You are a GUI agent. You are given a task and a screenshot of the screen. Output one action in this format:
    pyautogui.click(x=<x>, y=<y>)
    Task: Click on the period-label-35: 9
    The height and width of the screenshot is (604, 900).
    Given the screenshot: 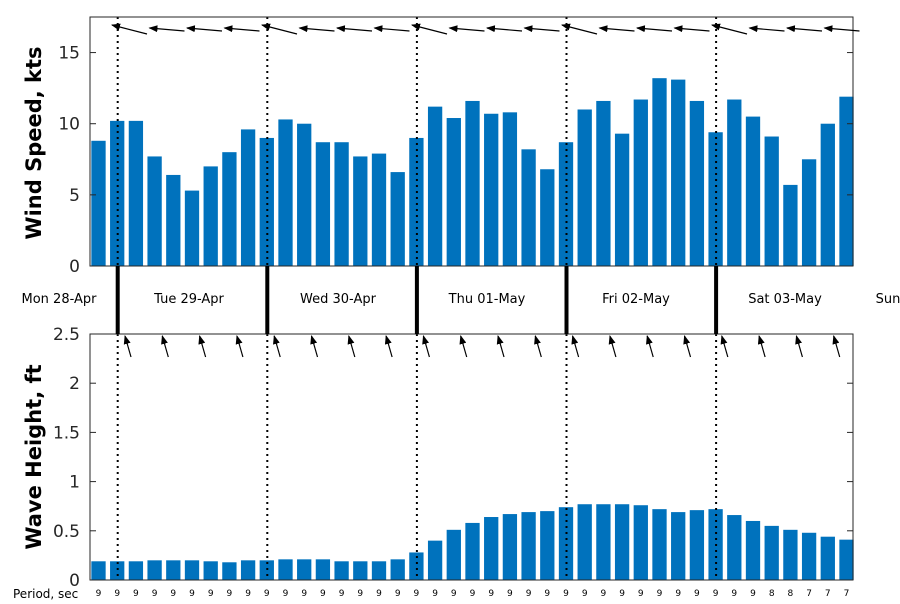 What is the action you would take?
    pyautogui.click(x=753, y=594)
    